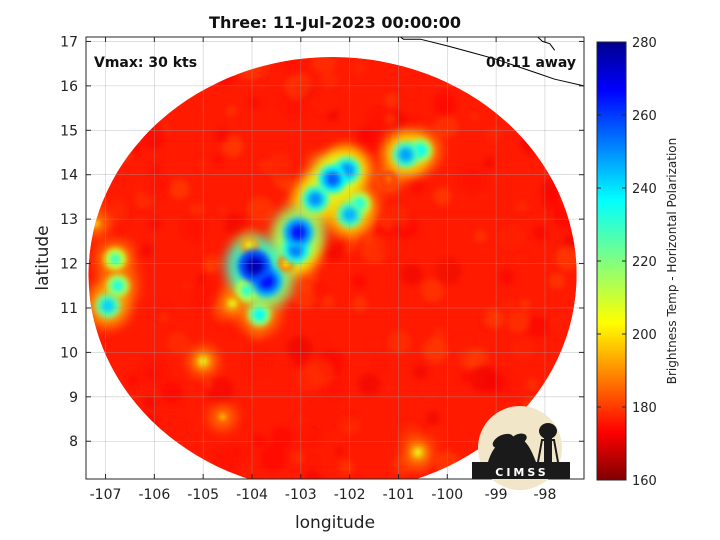  What do you see at coordinates (252, 495) in the screenshot?
I see `x-tick-label: -104` at bounding box center [252, 495].